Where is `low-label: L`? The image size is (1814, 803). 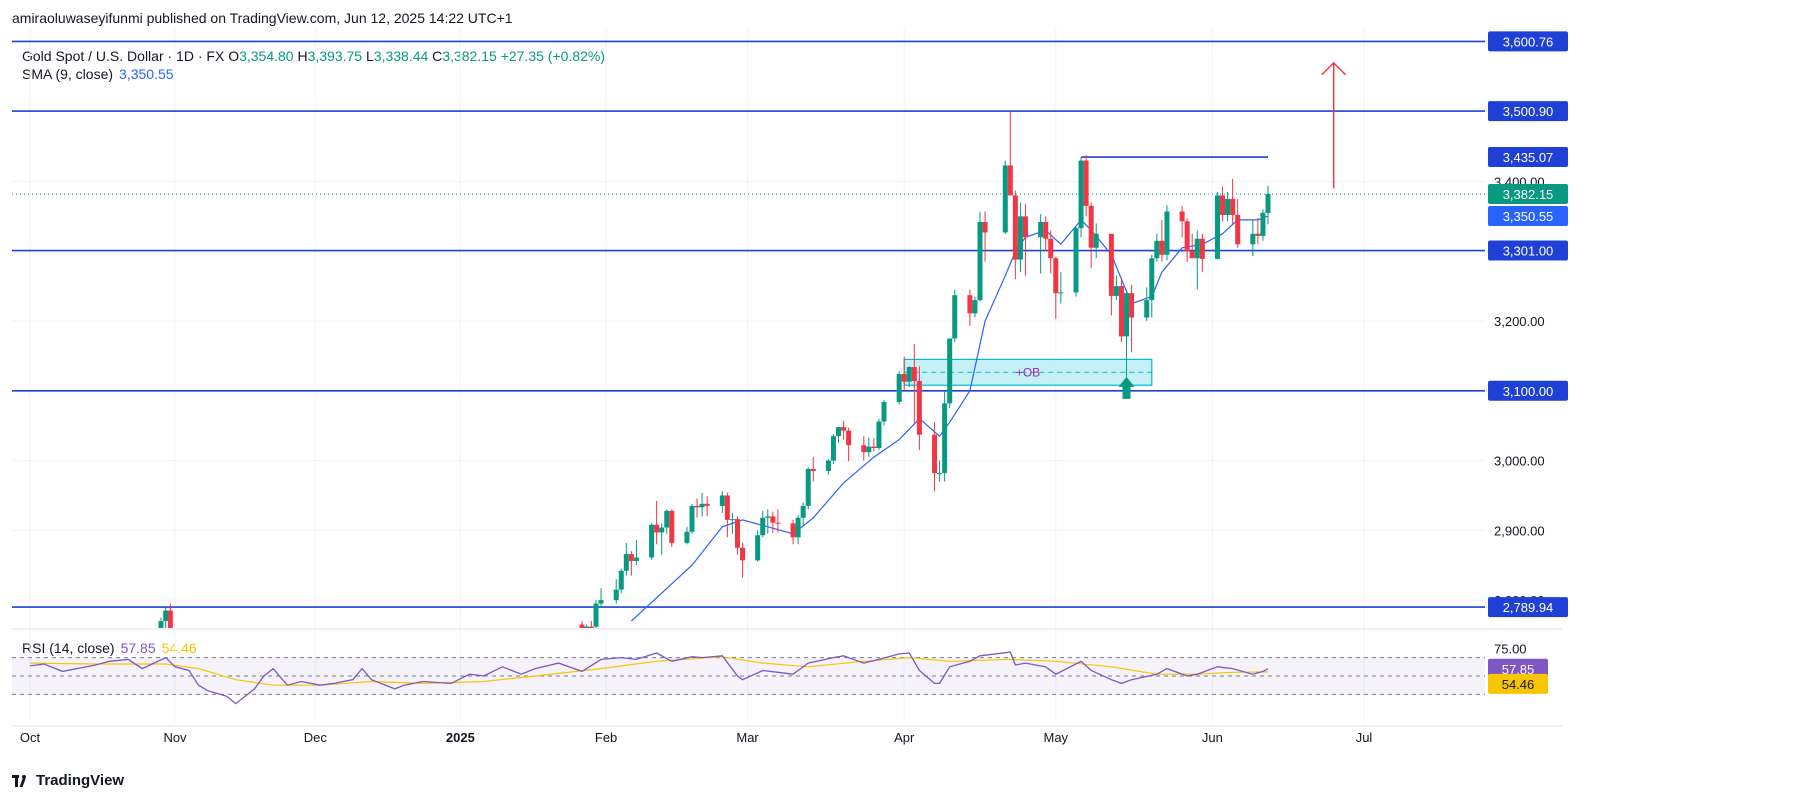 low-label: L is located at coordinates (369, 56).